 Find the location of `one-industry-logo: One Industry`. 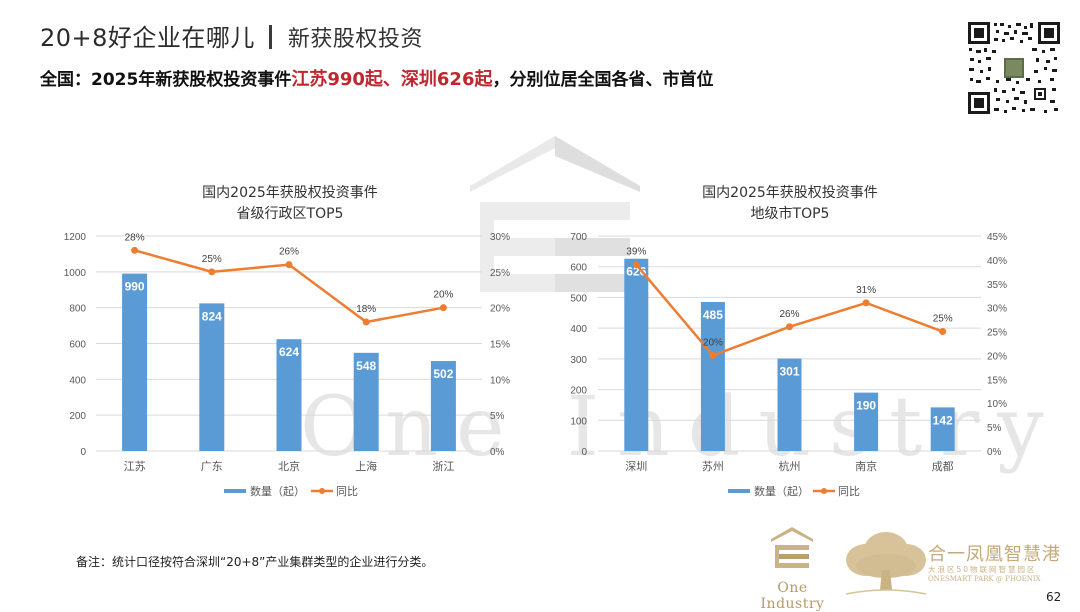

one-industry-logo: One Industry is located at coordinates (792, 568).